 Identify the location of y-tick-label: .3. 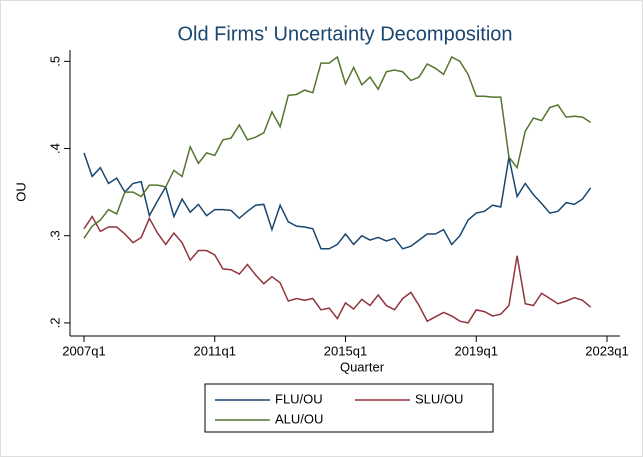
(54, 235).